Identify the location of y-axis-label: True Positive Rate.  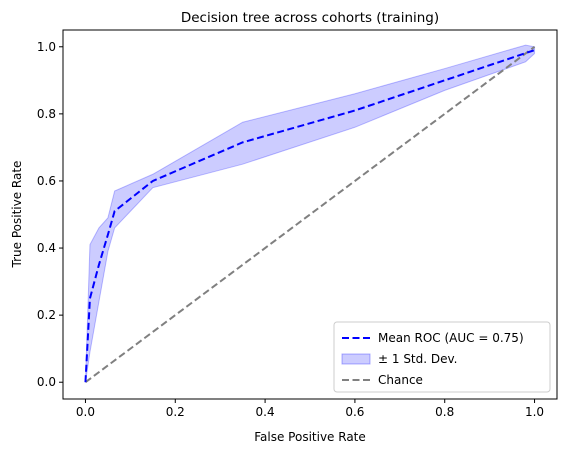
(17, 215).